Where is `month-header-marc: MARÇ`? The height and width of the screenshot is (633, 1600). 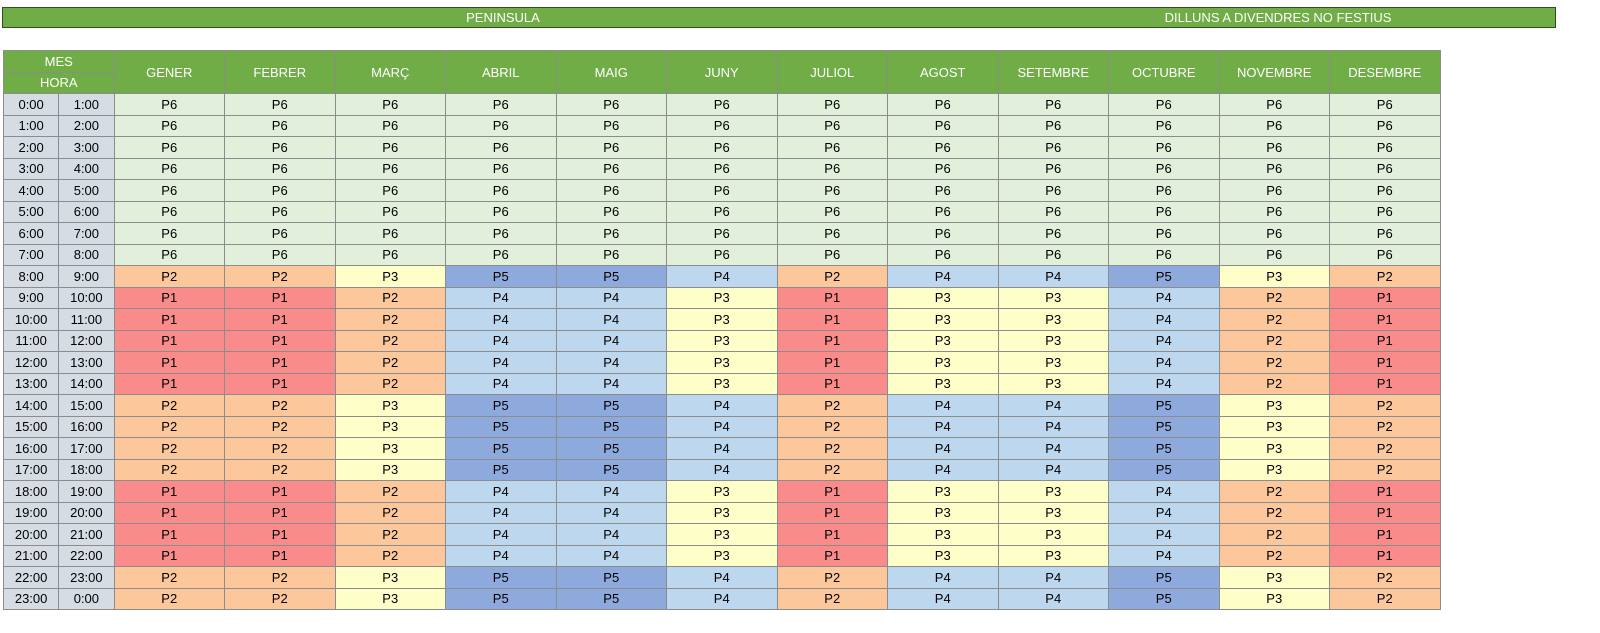
month-header-marc: MARÇ is located at coordinates (390, 72).